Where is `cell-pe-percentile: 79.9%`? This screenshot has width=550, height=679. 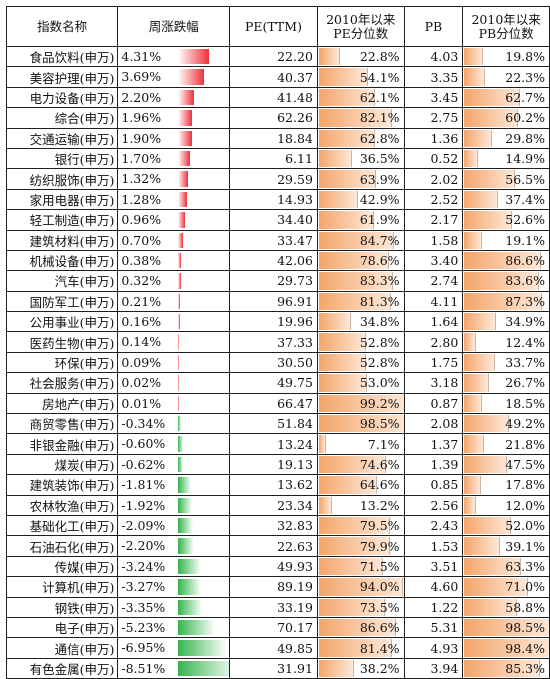 cell-pe-percentile: 79.9% is located at coordinates (360, 546).